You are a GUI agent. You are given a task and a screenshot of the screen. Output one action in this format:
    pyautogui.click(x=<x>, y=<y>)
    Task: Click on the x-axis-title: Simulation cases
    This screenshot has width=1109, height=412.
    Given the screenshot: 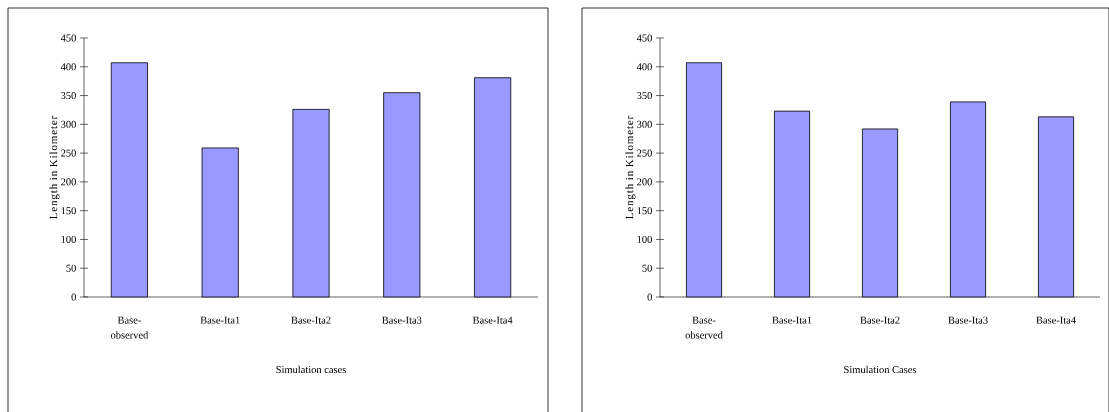 What is the action you would take?
    pyautogui.click(x=311, y=369)
    